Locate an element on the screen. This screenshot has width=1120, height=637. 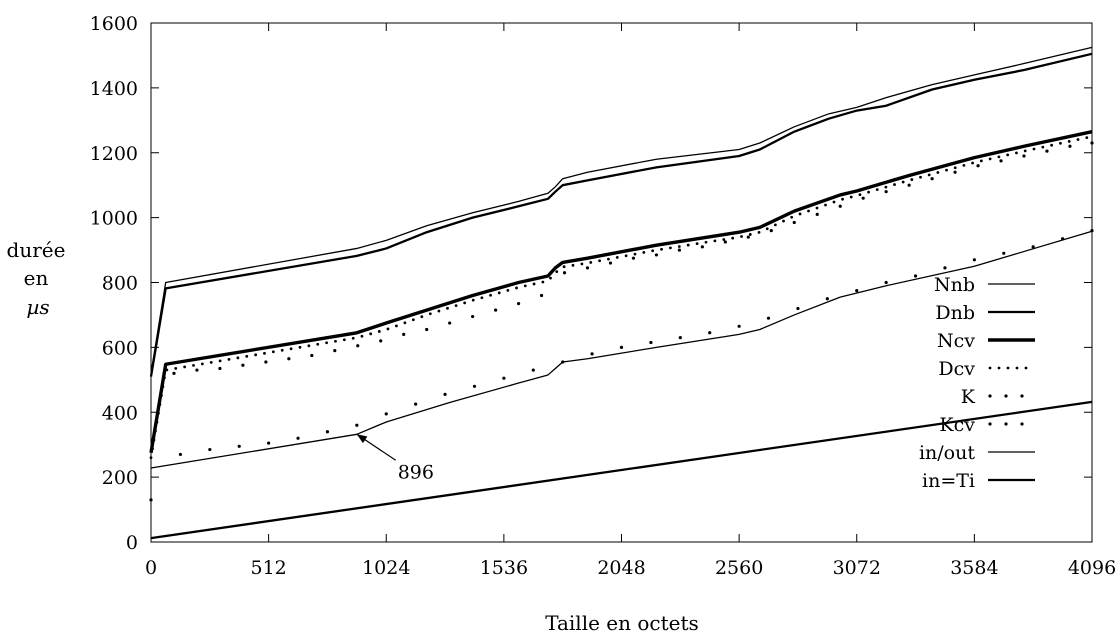
legend-swatch-k is located at coordinates (1006, 396).